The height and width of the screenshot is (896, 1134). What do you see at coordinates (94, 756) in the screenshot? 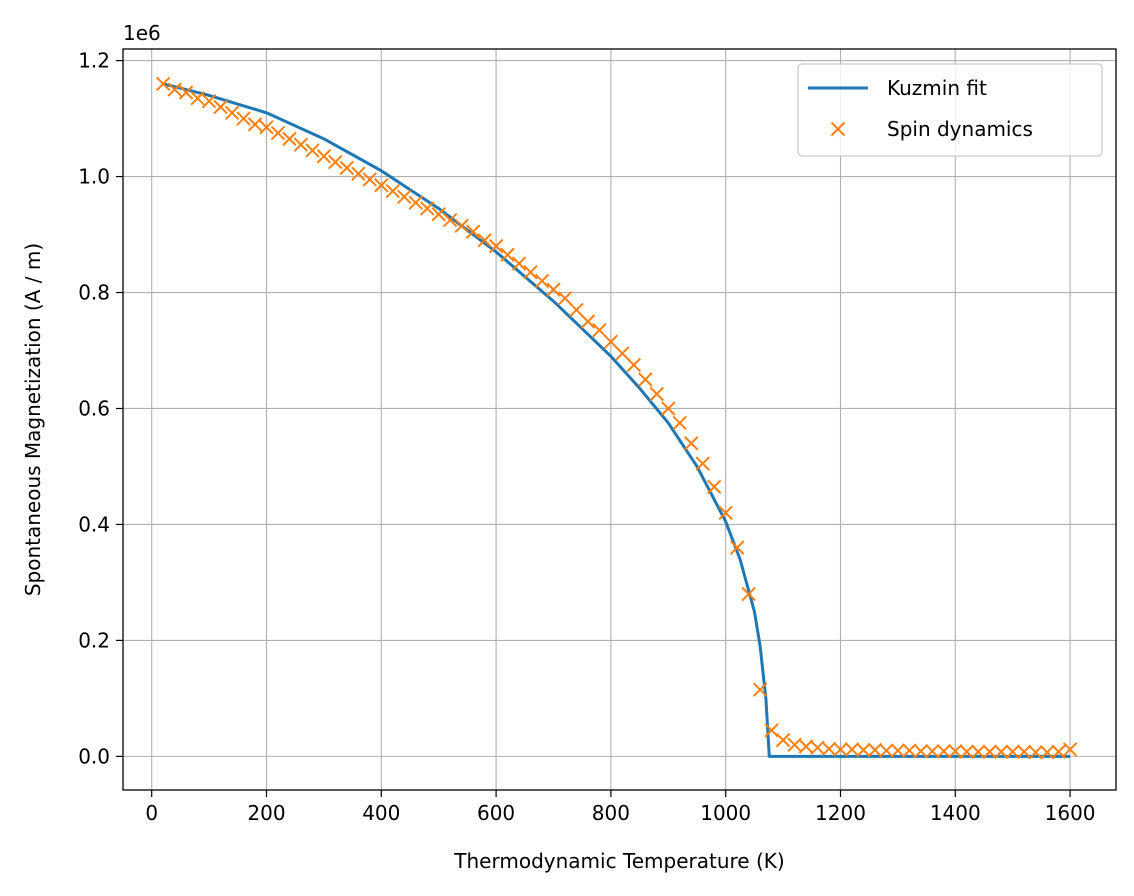
I see `y-tick-label: 0.0` at bounding box center [94, 756].